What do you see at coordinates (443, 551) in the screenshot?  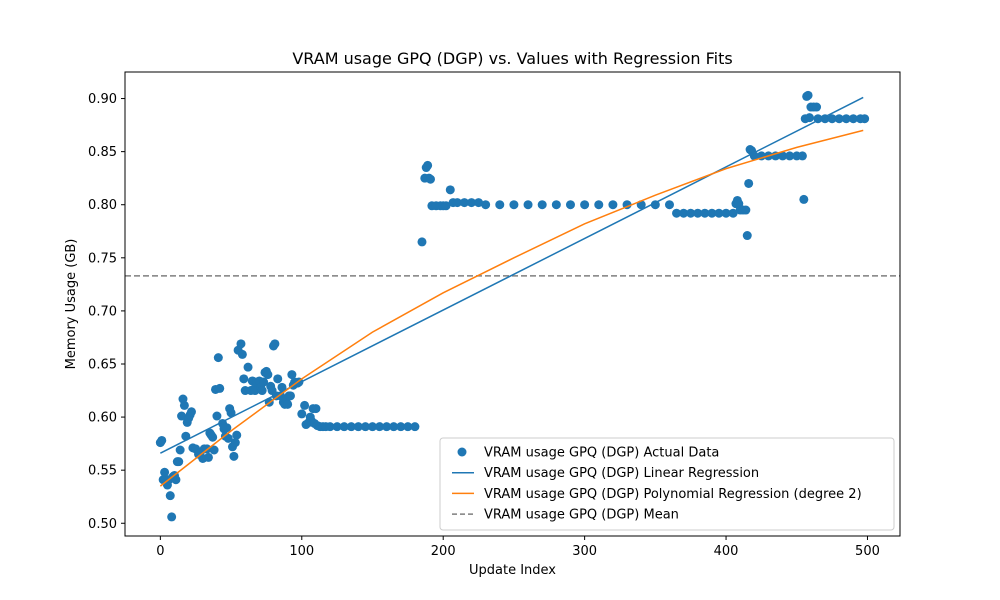 I see `x-tick-label: 200` at bounding box center [443, 551].